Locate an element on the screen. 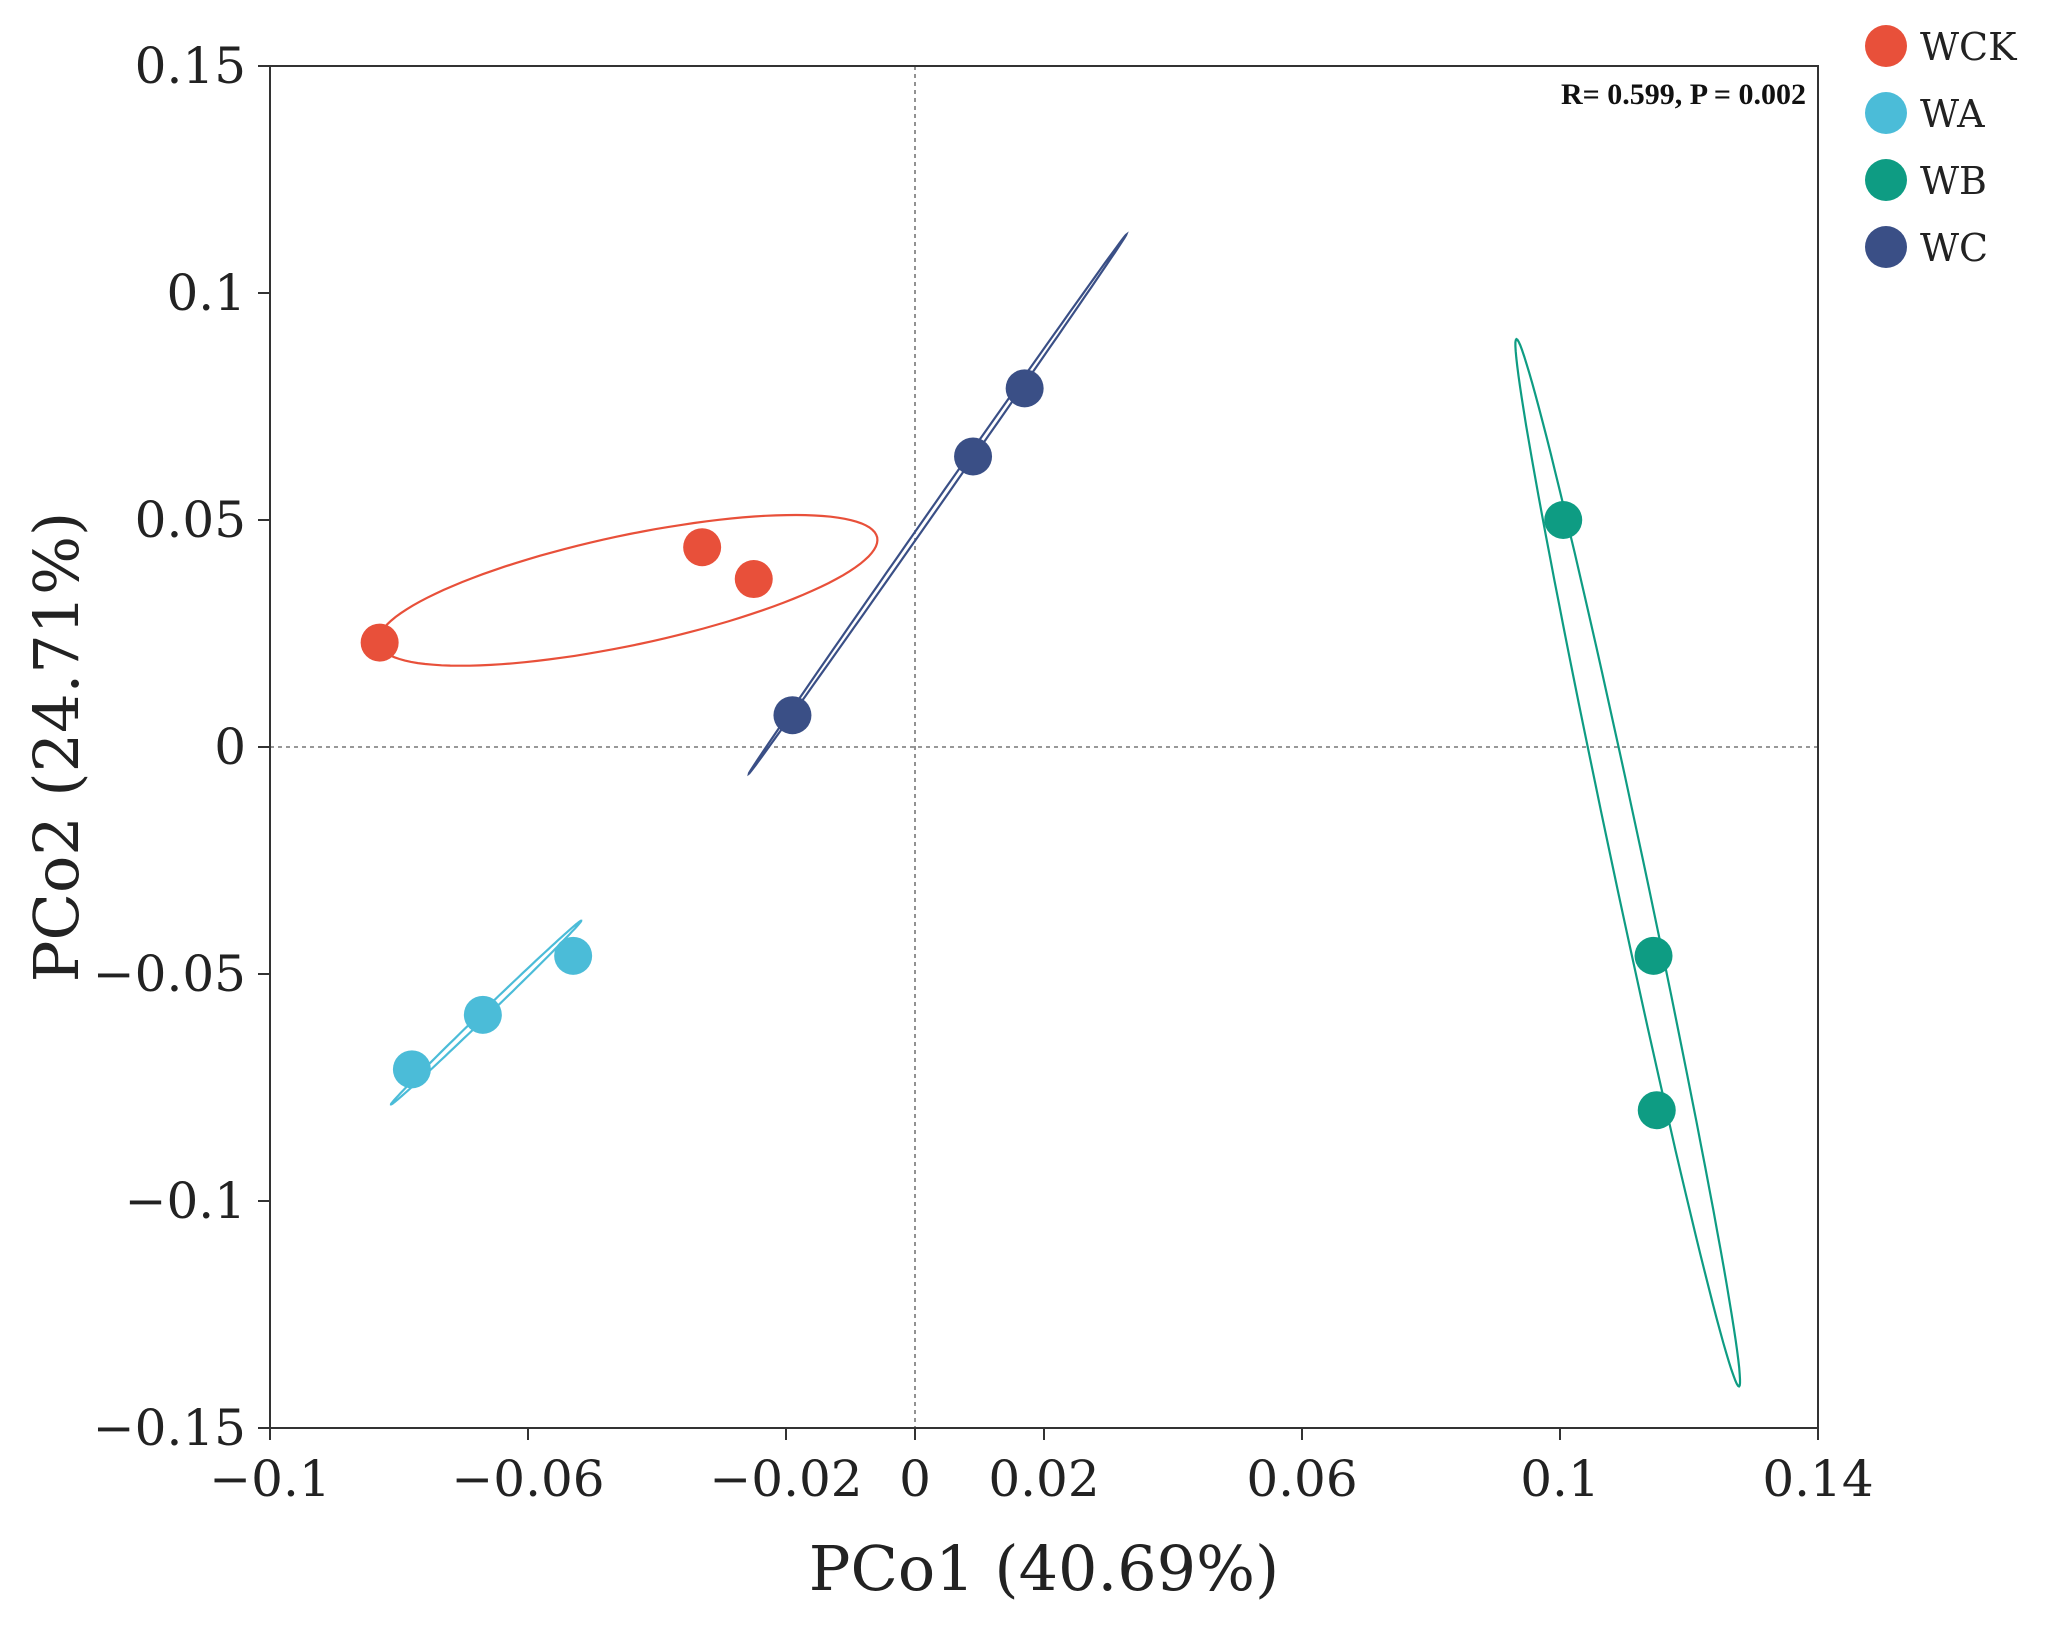 The width and height of the screenshot is (2046, 1626). legend-marker-wc is located at coordinates (1886, 247).